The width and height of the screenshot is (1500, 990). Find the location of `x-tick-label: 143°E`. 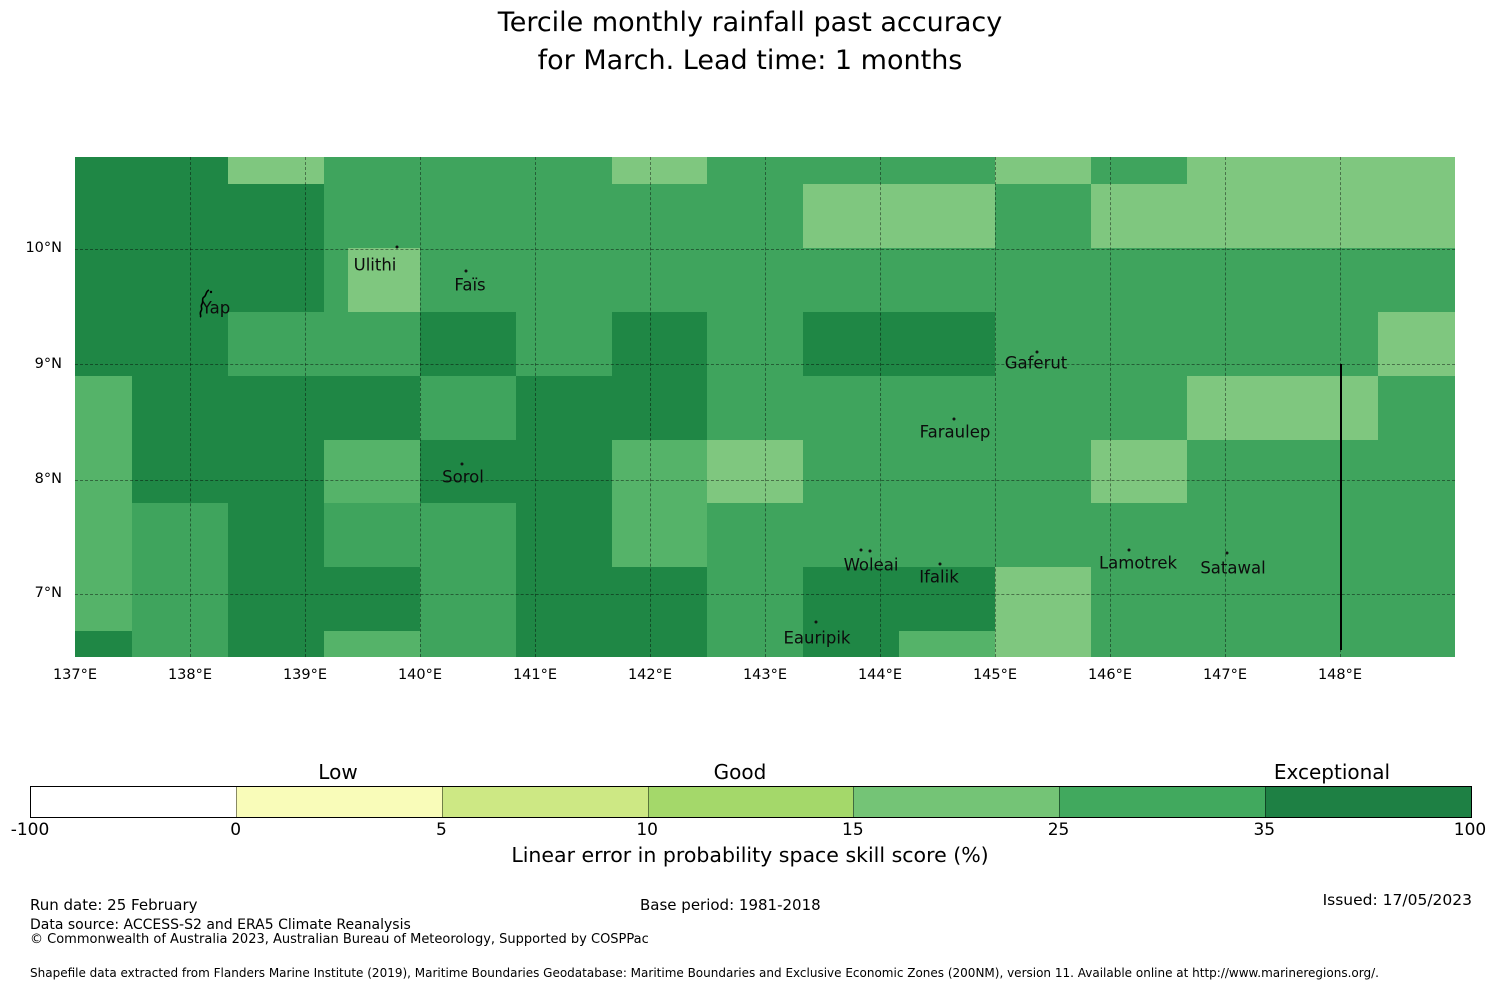

x-tick-label: 143°E is located at coordinates (765, 675).